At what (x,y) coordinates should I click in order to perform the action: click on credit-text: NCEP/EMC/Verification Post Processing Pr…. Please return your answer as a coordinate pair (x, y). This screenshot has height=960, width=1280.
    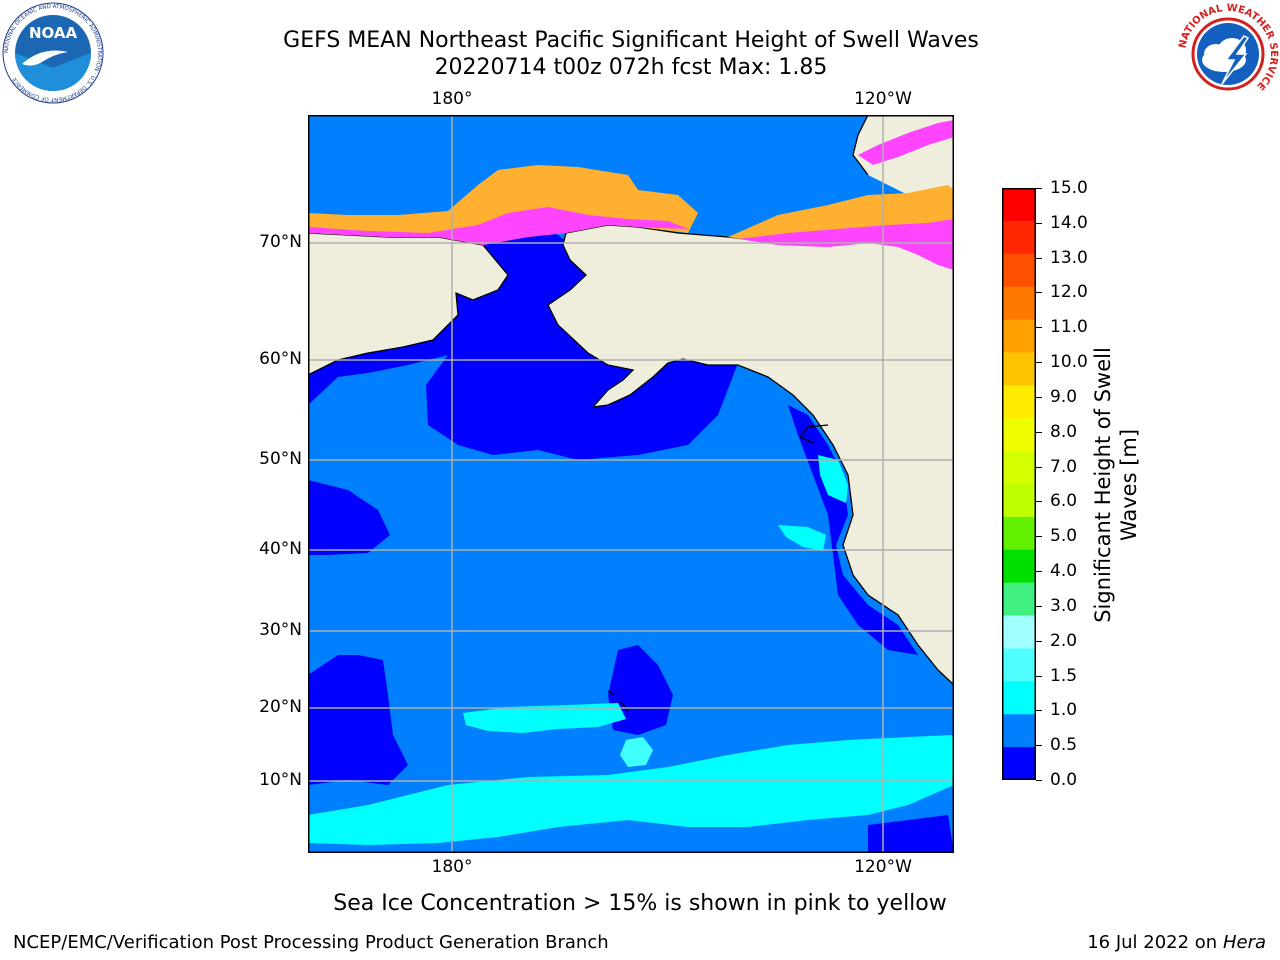
    Looking at the image, I should click on (311, 942).